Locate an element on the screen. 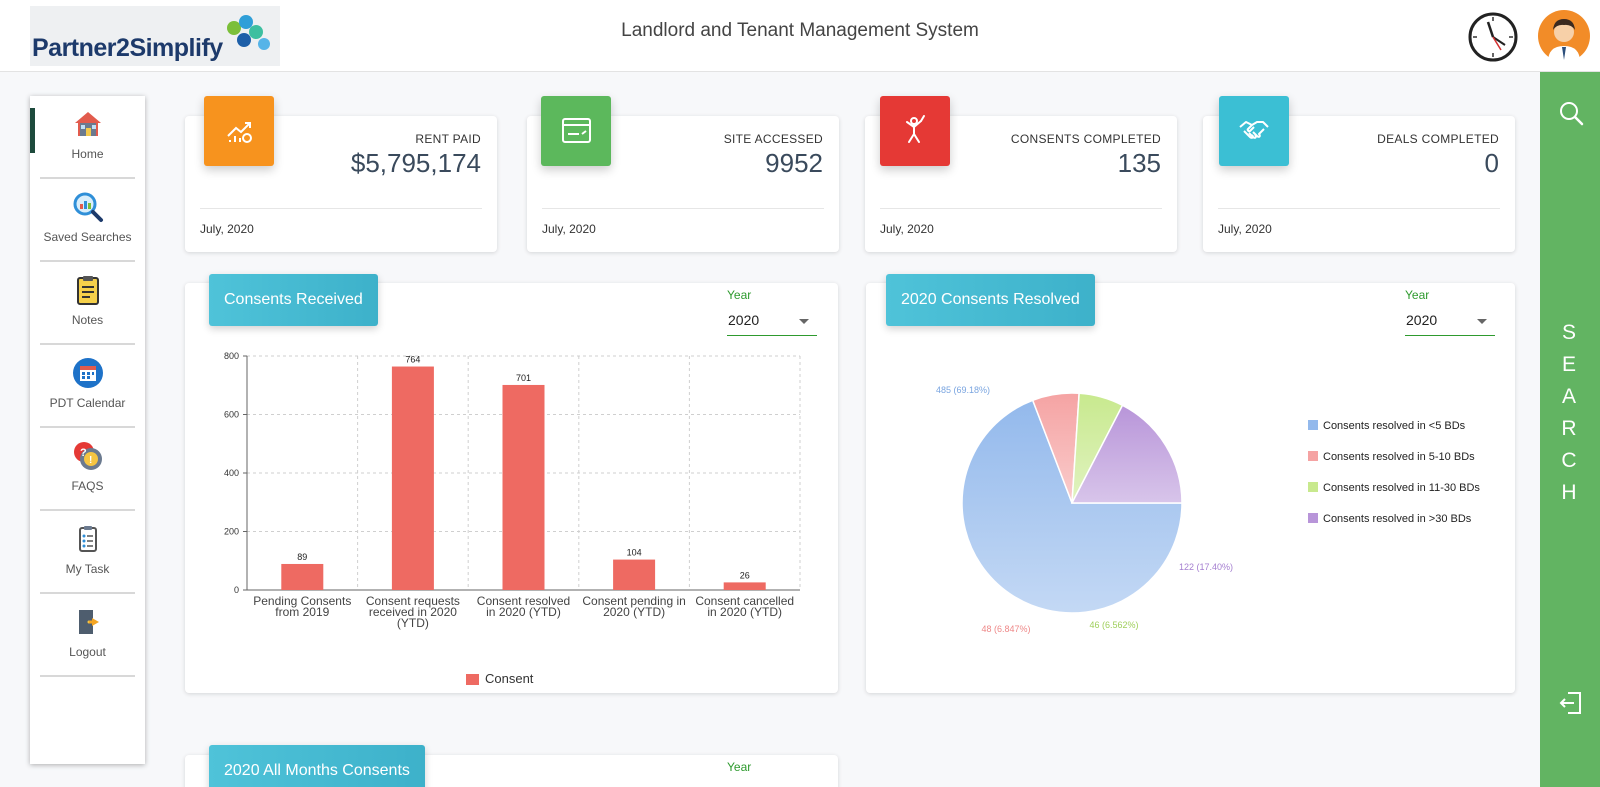 This screenshot has width=1600, height=787. x-tick-label: Consent pending in is located at coordinates (633, 601).